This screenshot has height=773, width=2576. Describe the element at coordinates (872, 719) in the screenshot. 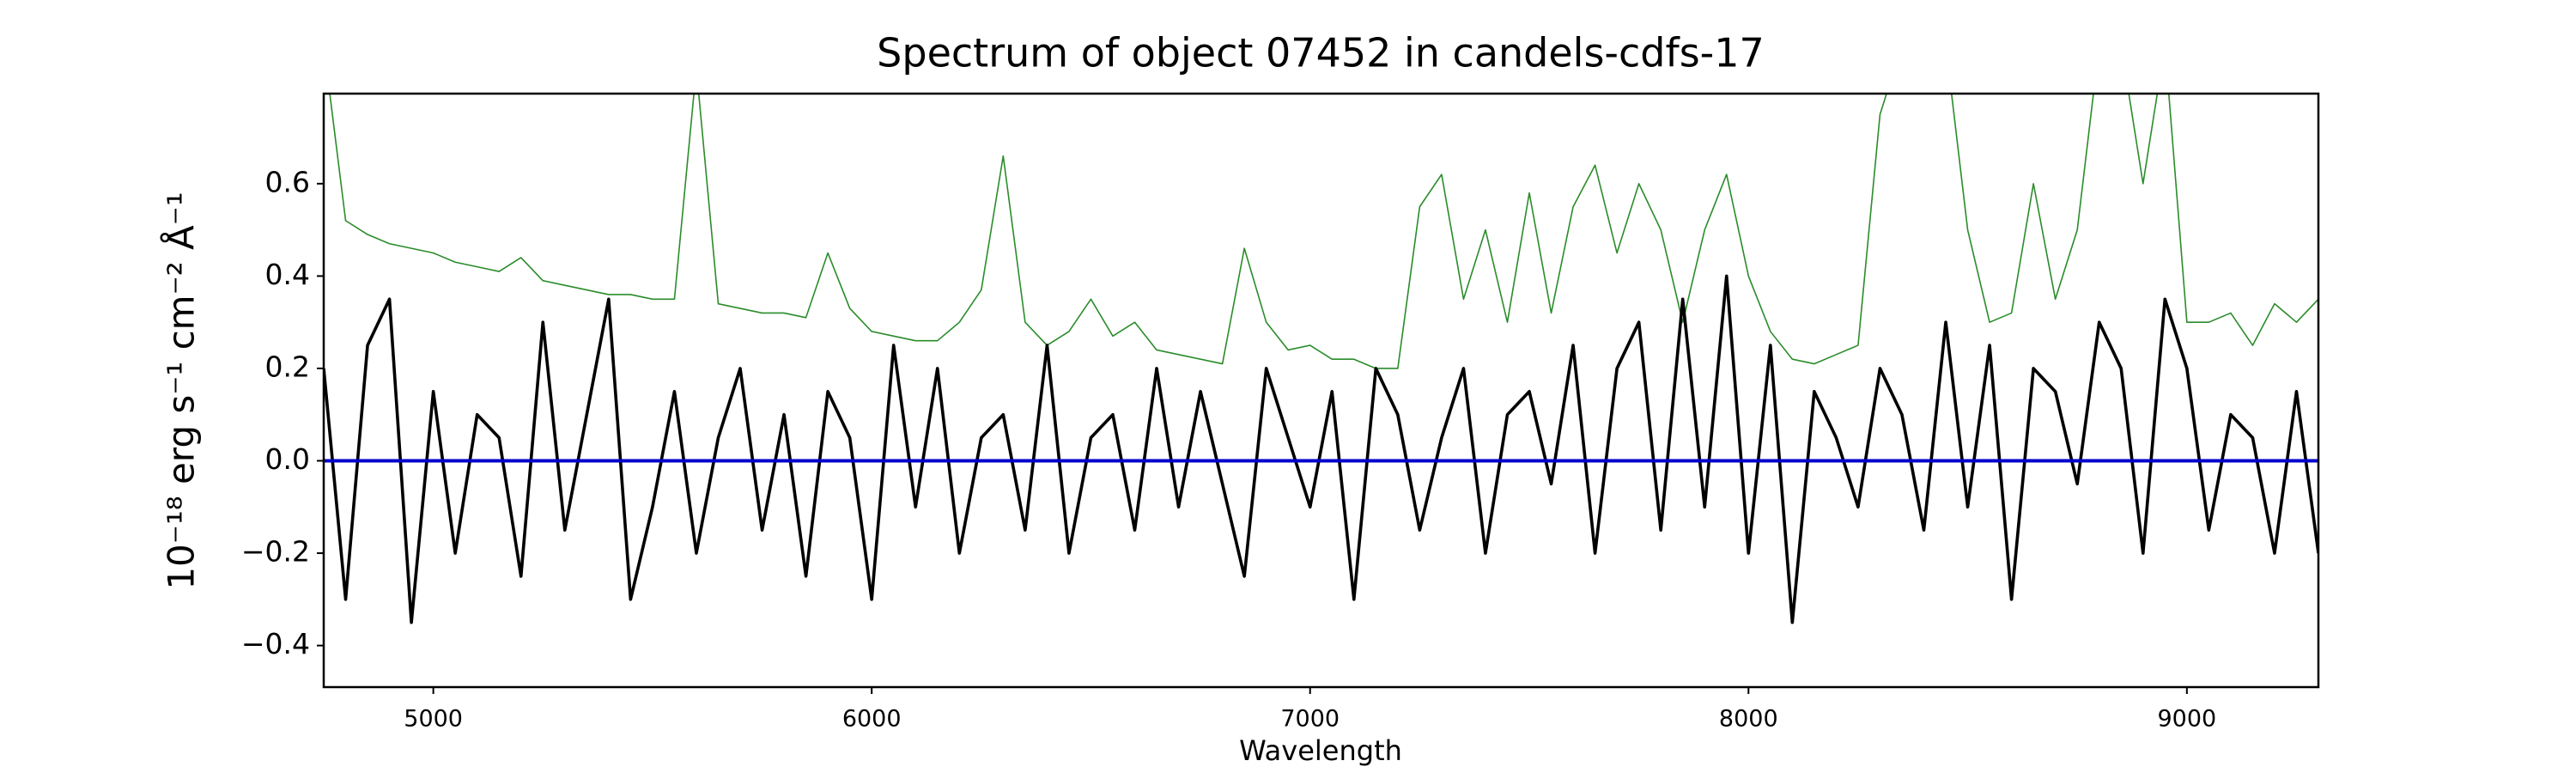

I see `x-tick-label: 6000` at that location.